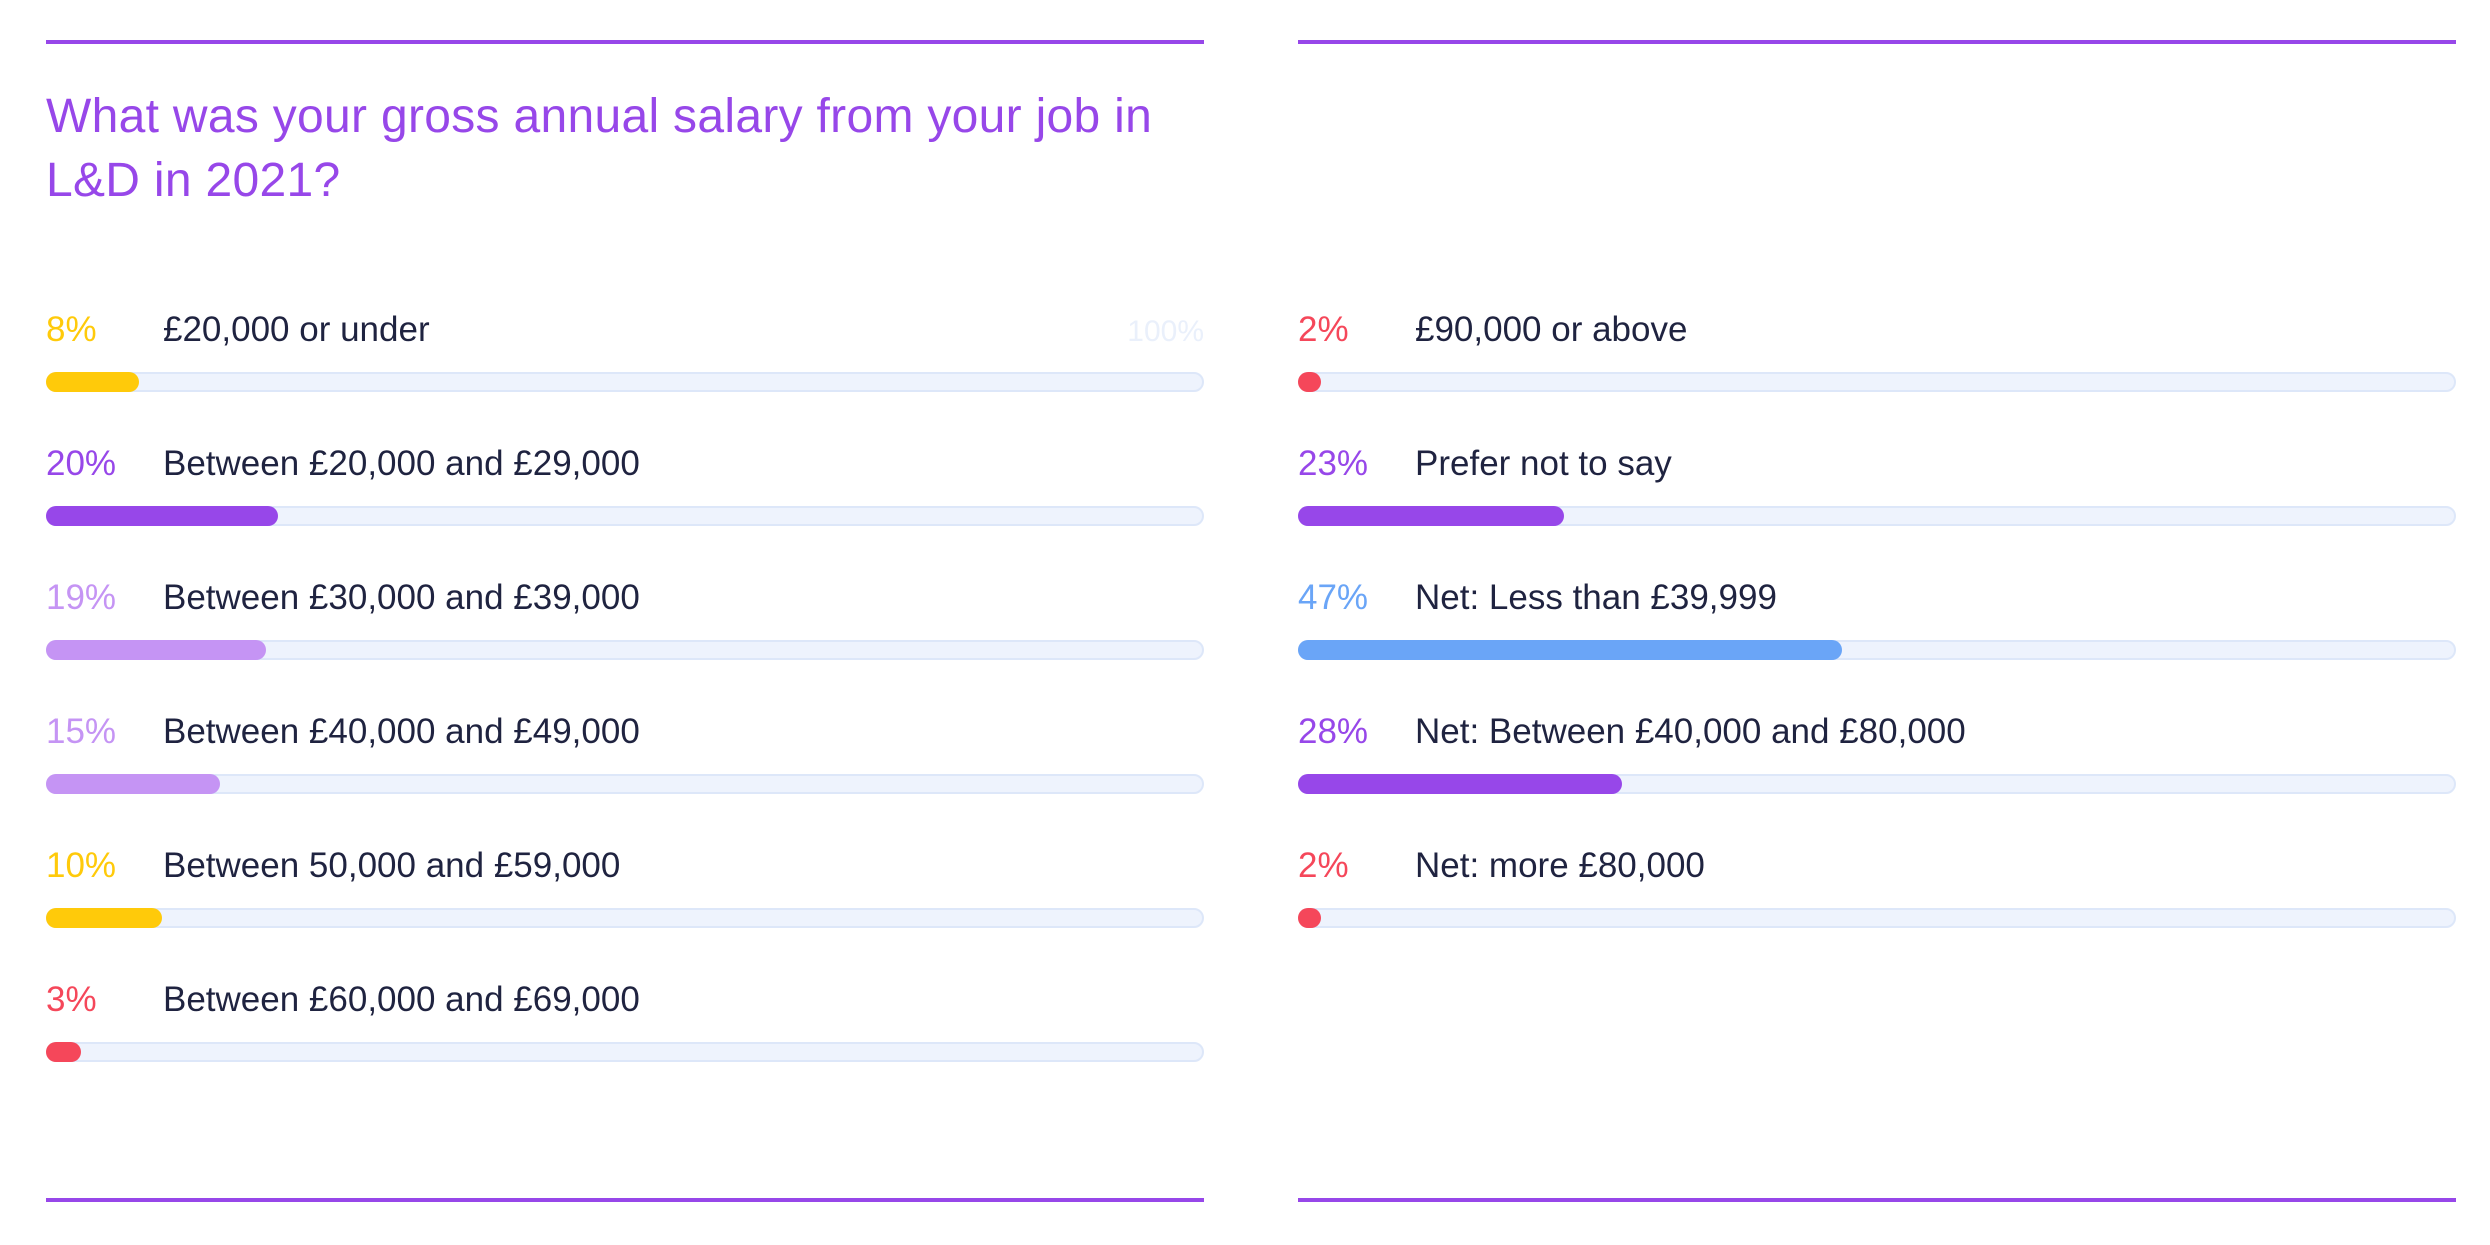 This screenshot has height=1245, width=2490. Describe the element at coordinates (625, 896) in the screenshot. I see `bar-row: 10% Between 50,000 and £59,000` at that location.